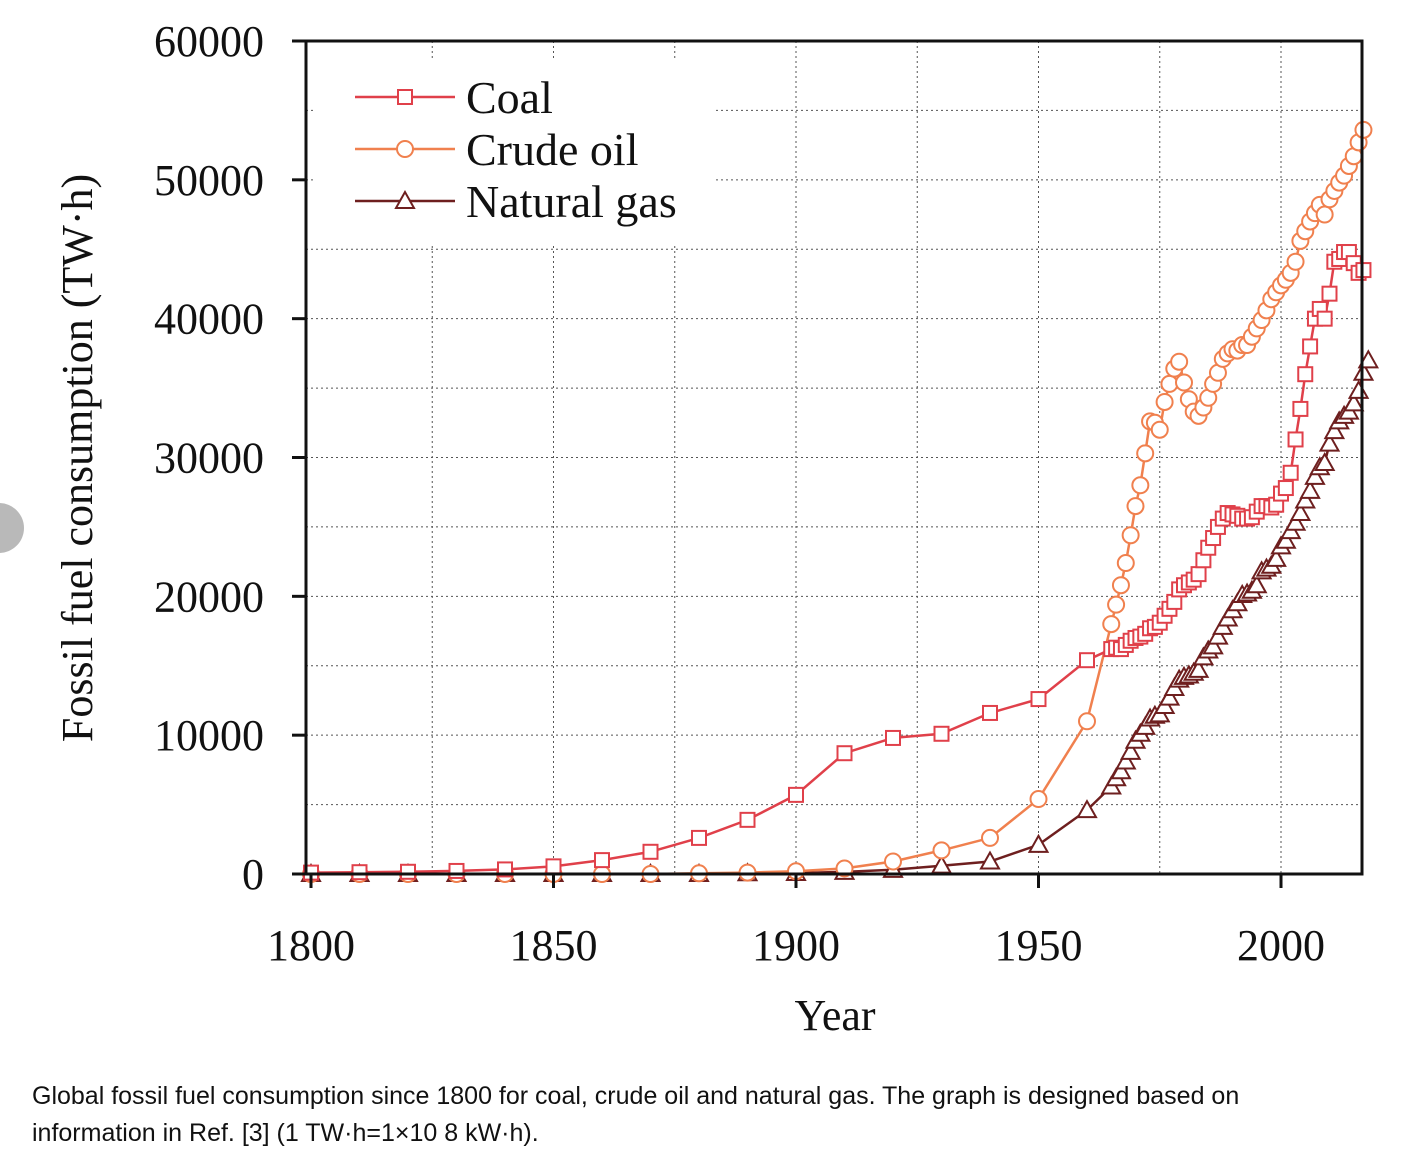 This screenshot has width=1416, height=1160. I want to click on x-axis-title: Year, so click(834, 1015).